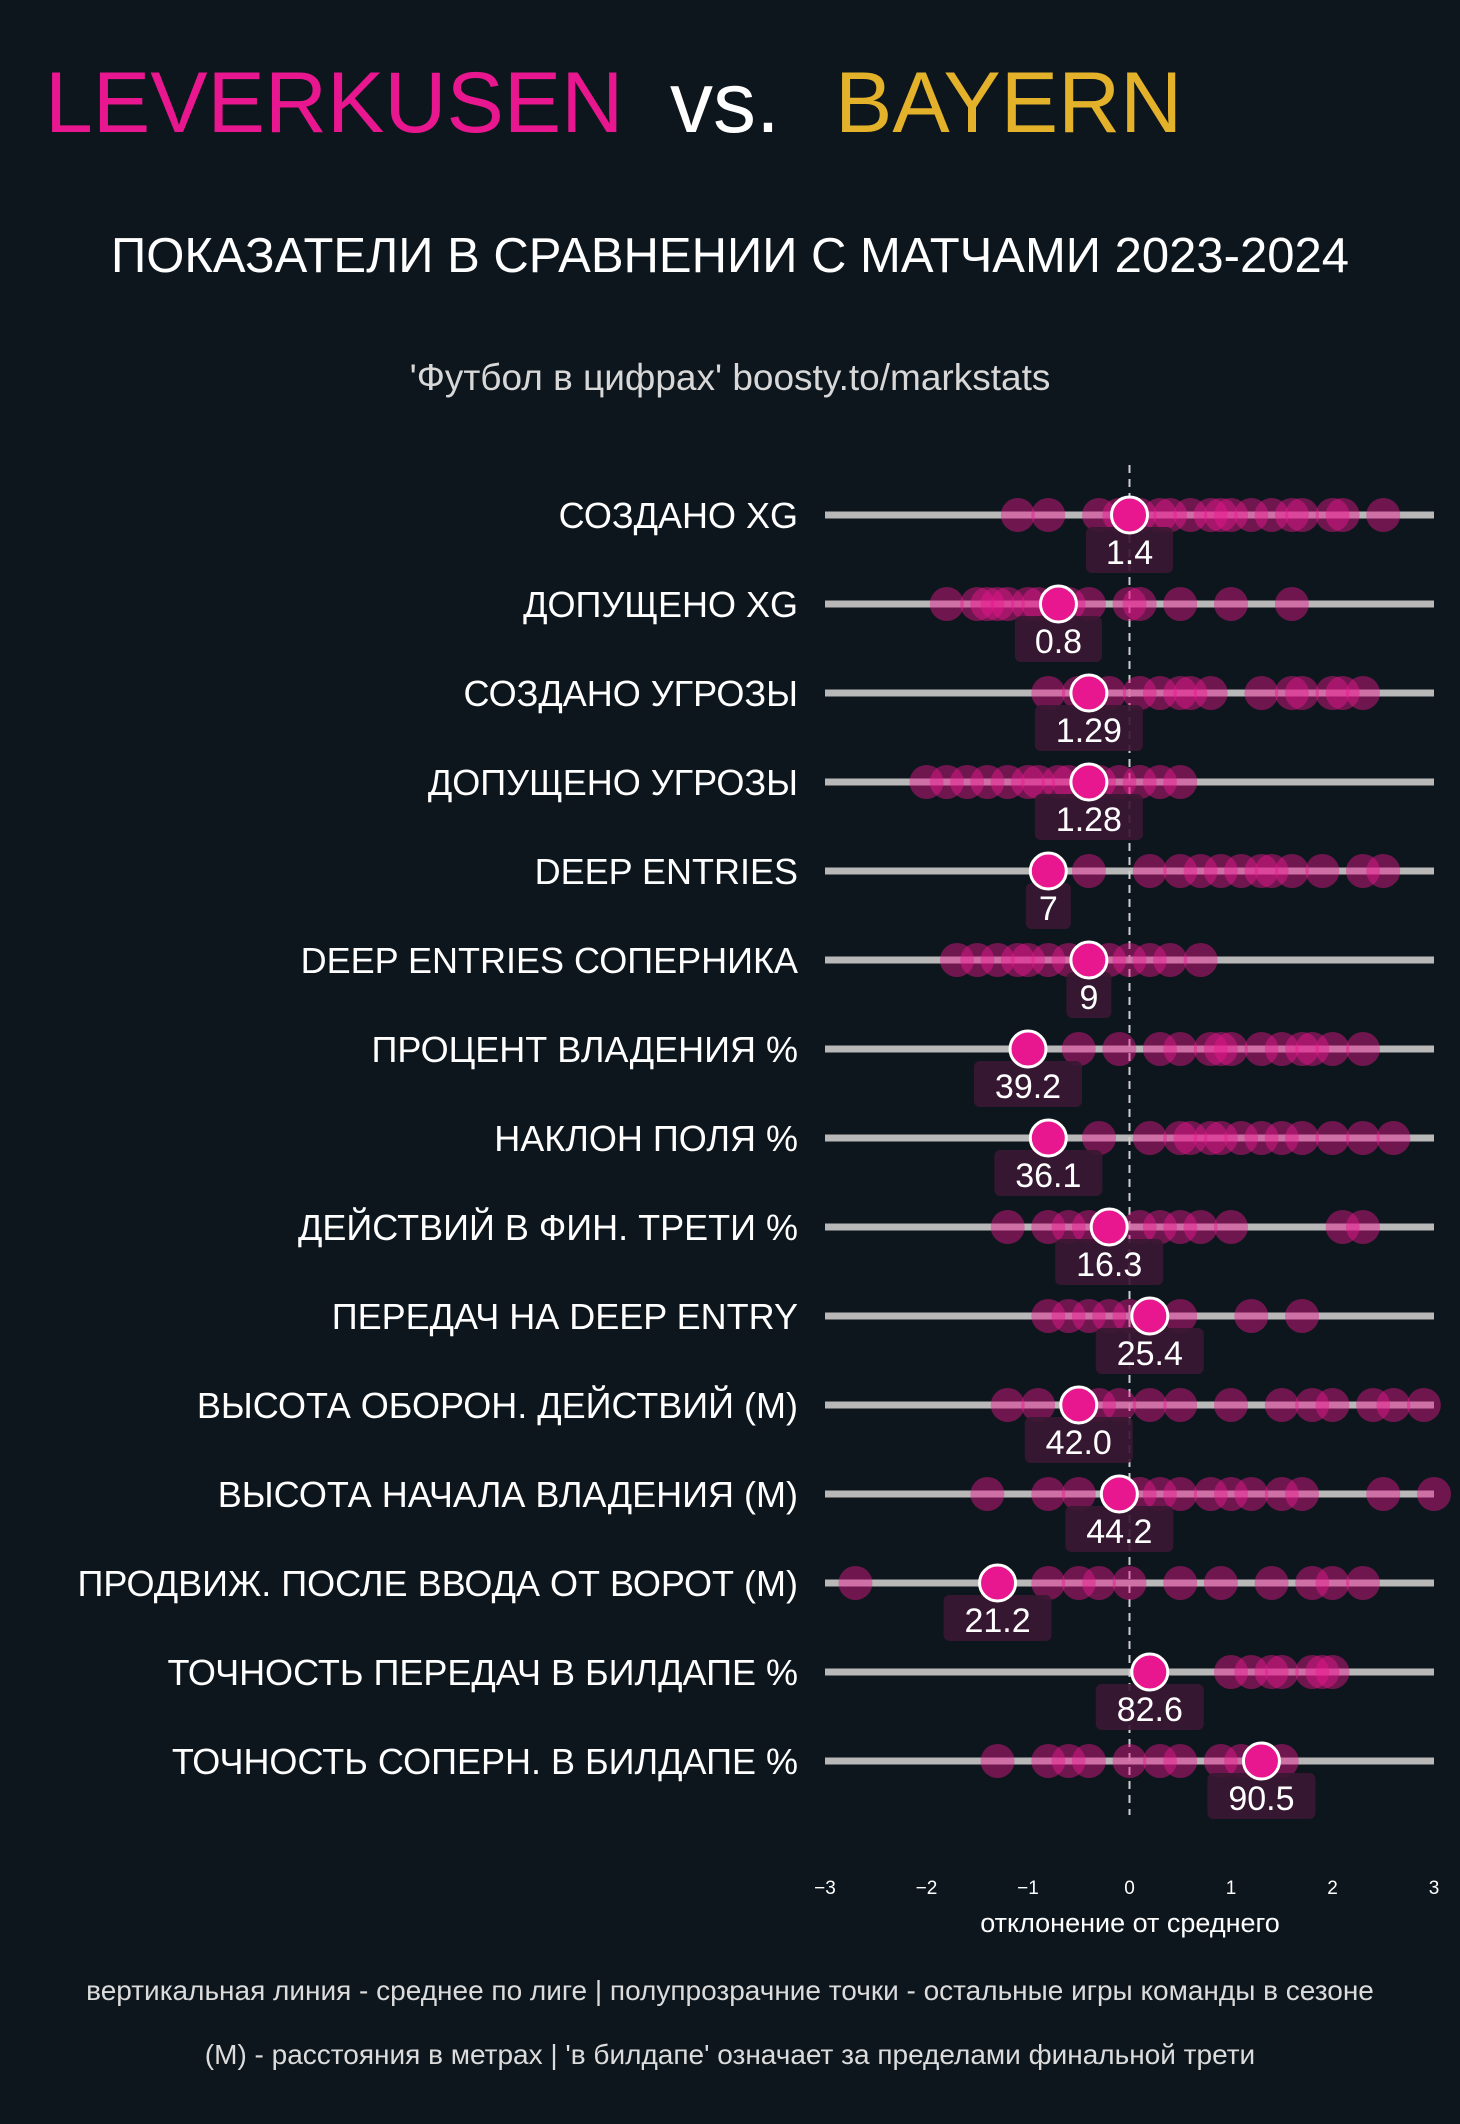 The height and width of the screenshot is (2124, 1460). I want to click on title-team2: BAYERN, so click(1008, 103).